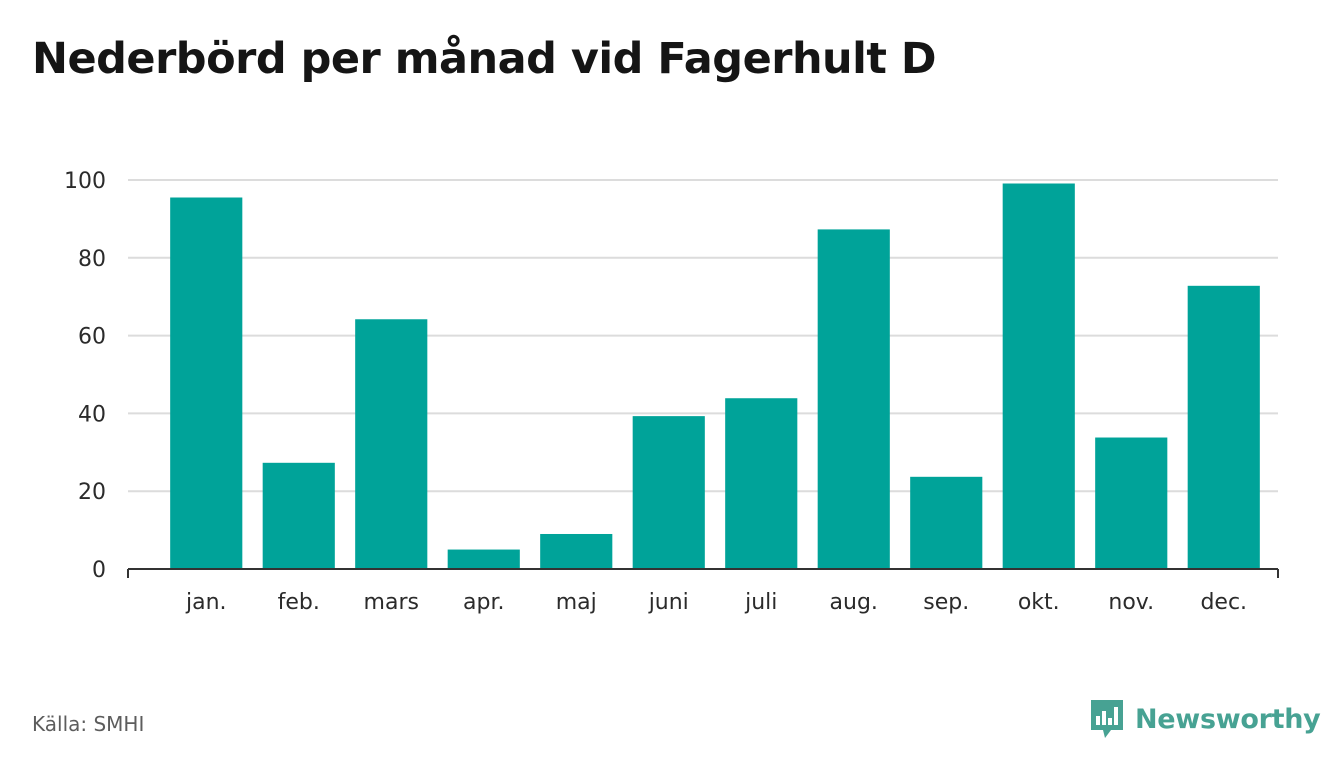  What do you see at coordinates (391, 602) in the screenshot?
I see `x-tick-label: mars` at bounding box center [391, 602].